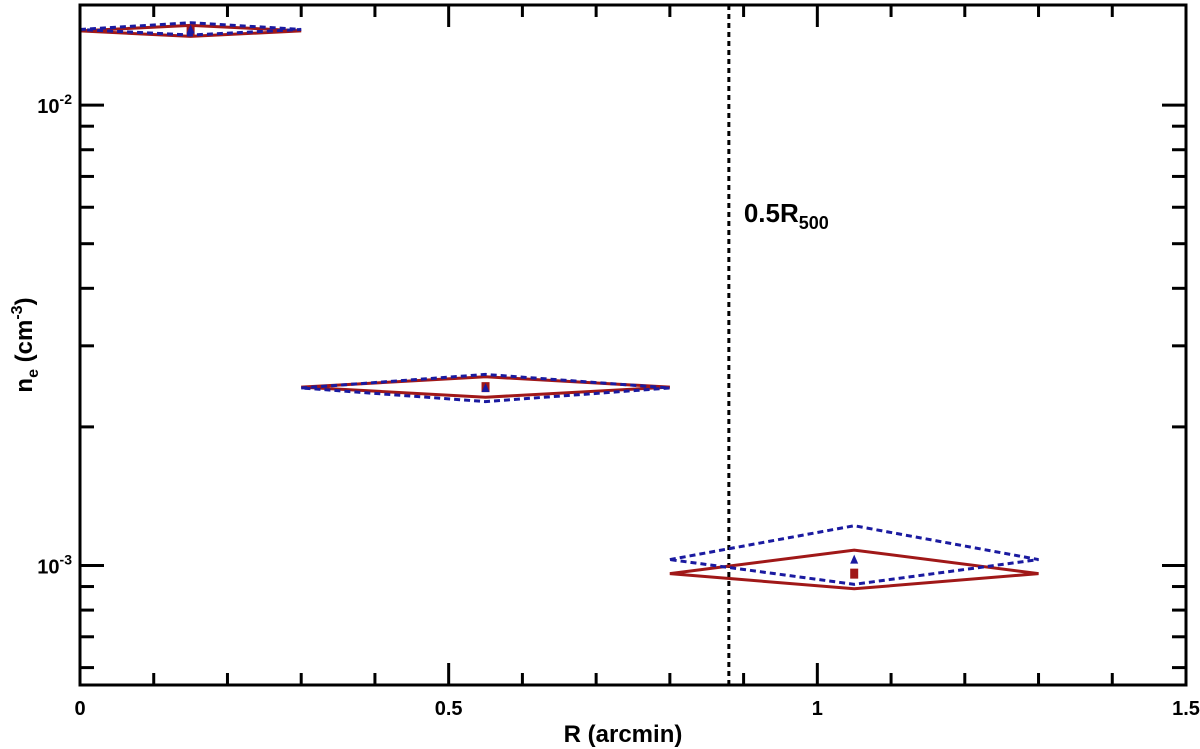 This screenshot has height=749, width=1200. I want to click on x-tick-label: 0, so click(79, 709).